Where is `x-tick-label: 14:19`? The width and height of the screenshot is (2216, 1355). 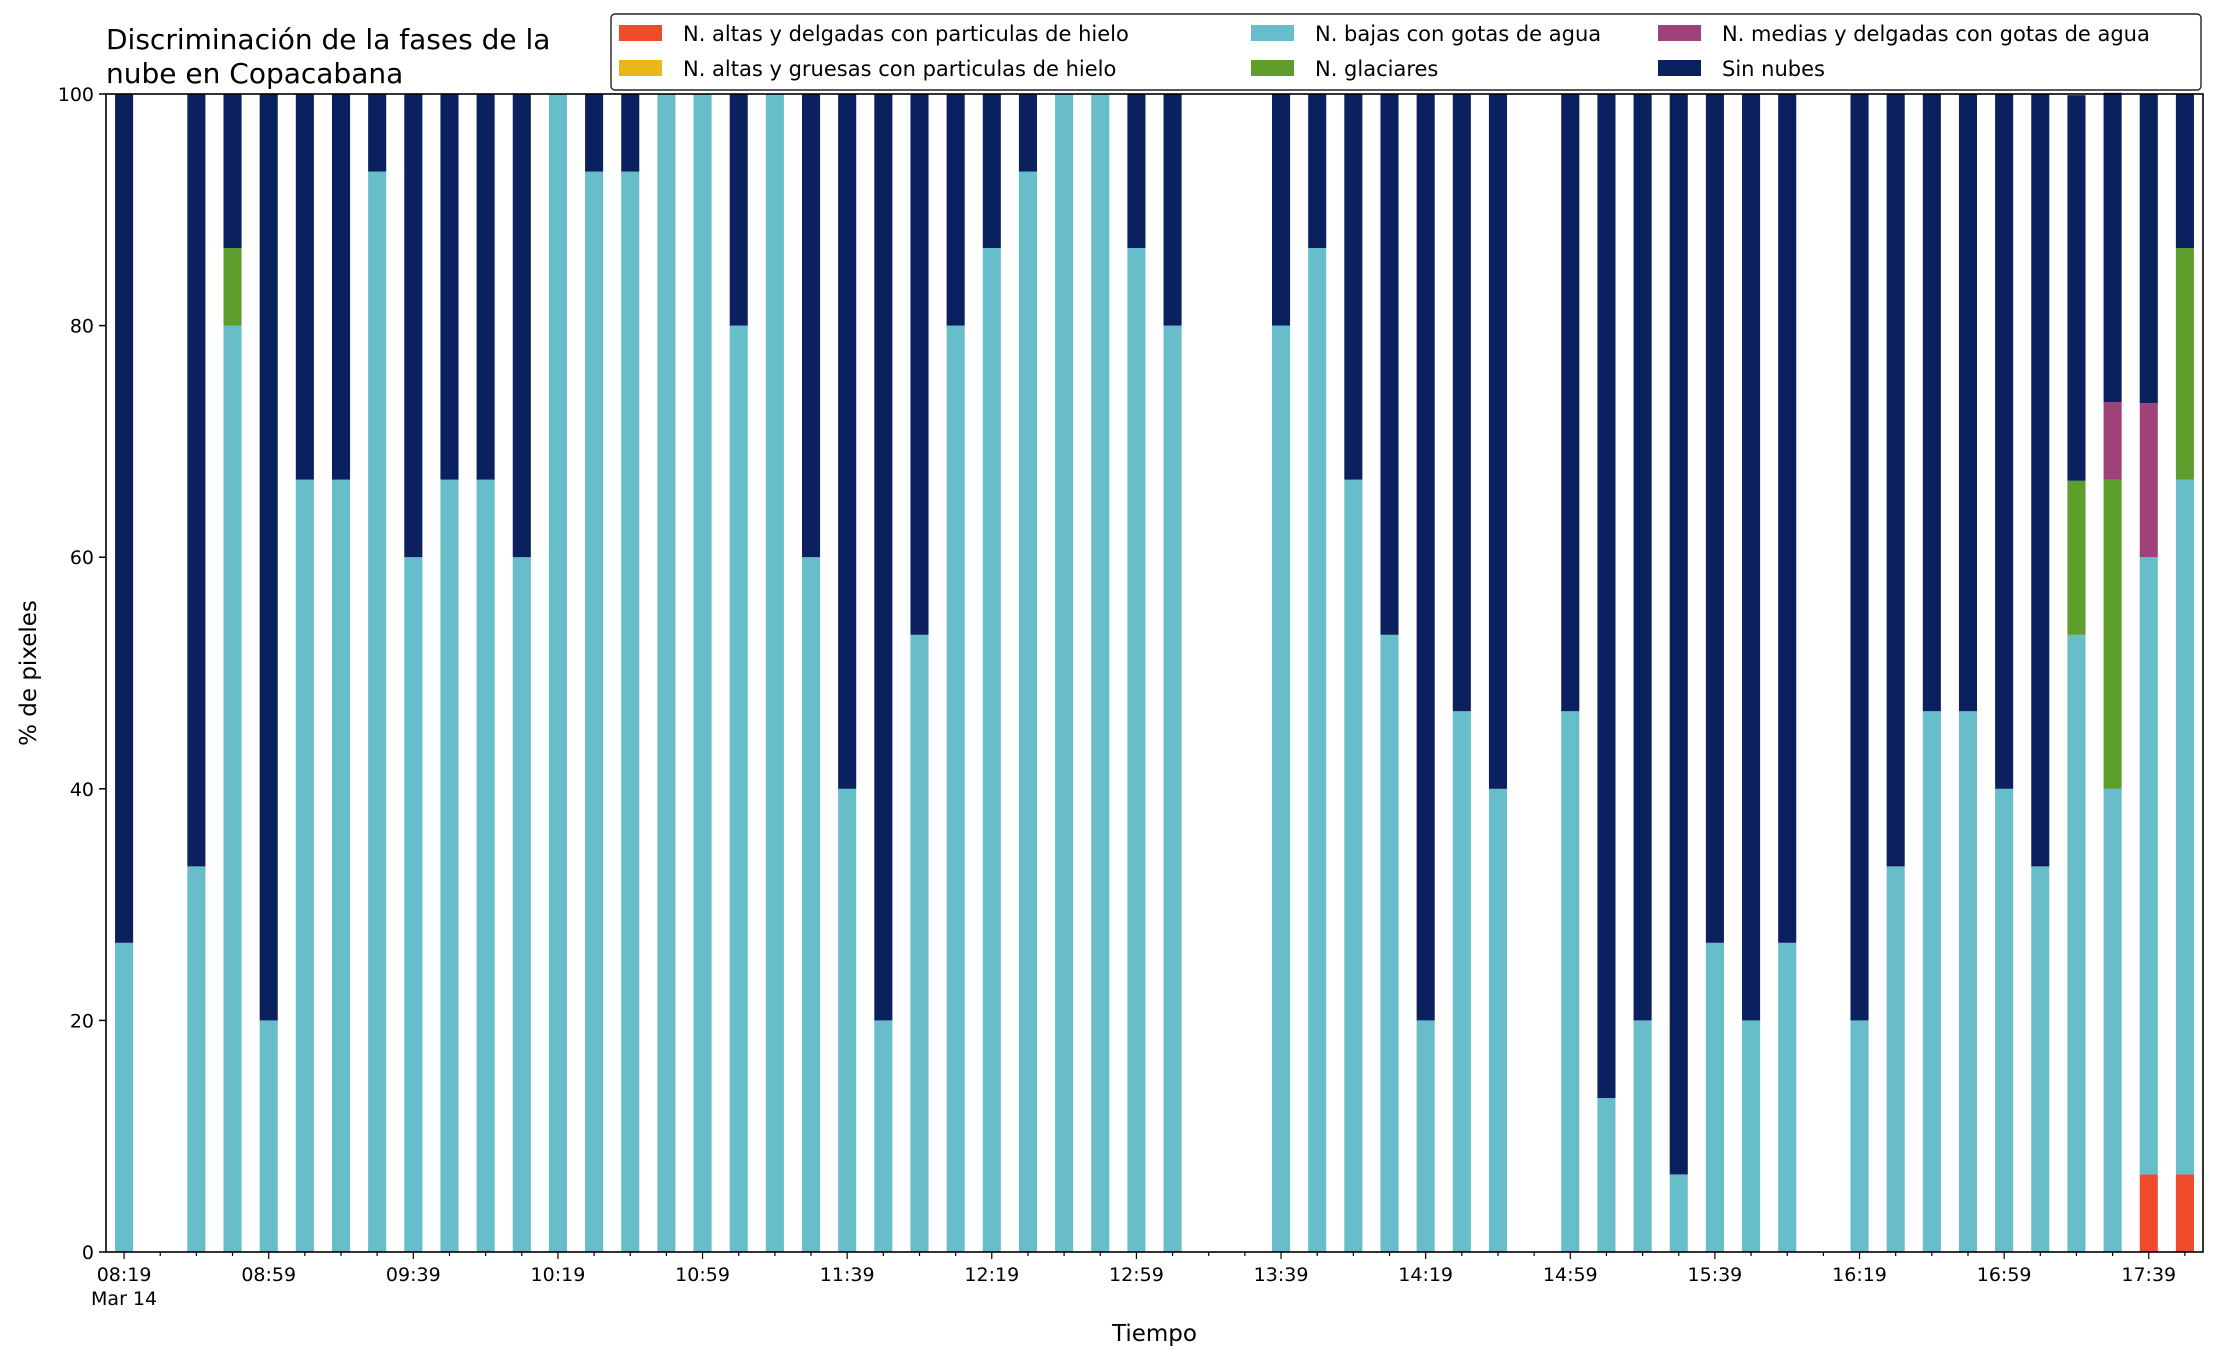 x-tick-label: 14:19 is located at coordinates (1425, 1275).